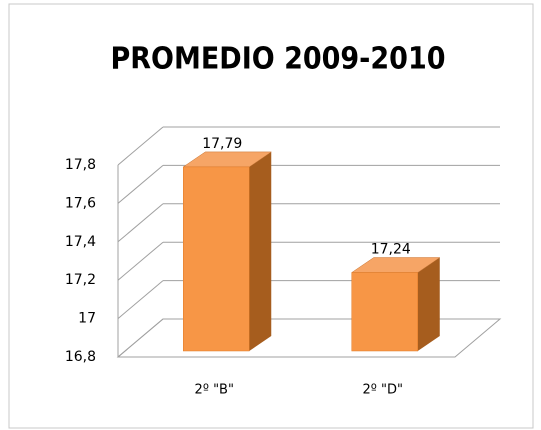 Image resolution: width=541 pixels, height=430 pixels. What do you see at coordinates (80, 165) in the screenshot?
I see `y-tick-label: 17,8` at bounding box center [80, 165].